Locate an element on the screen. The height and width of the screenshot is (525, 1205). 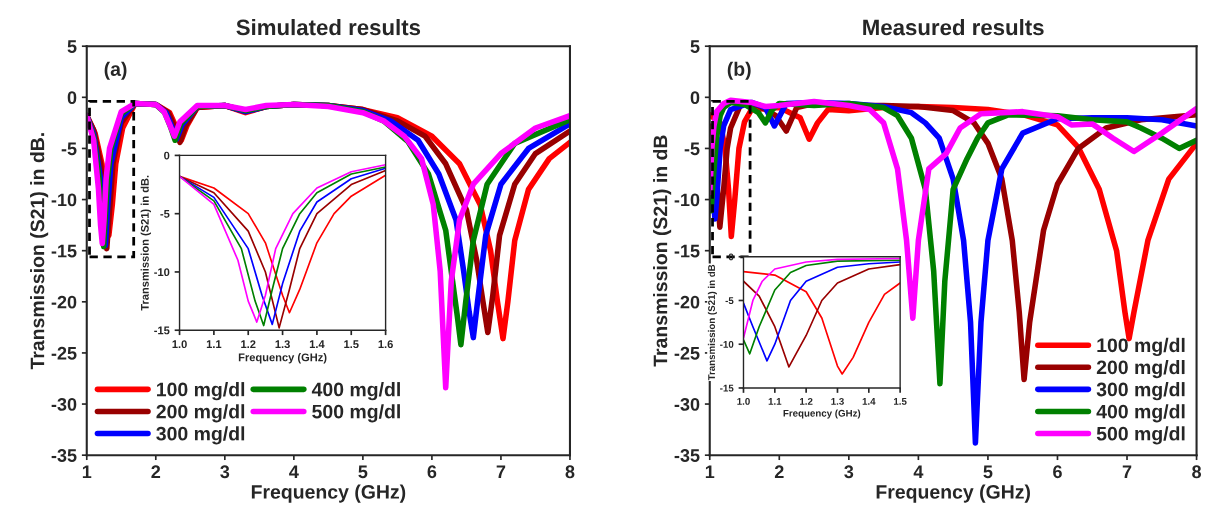
annotation: (a) is located at coordinates (115, 70).